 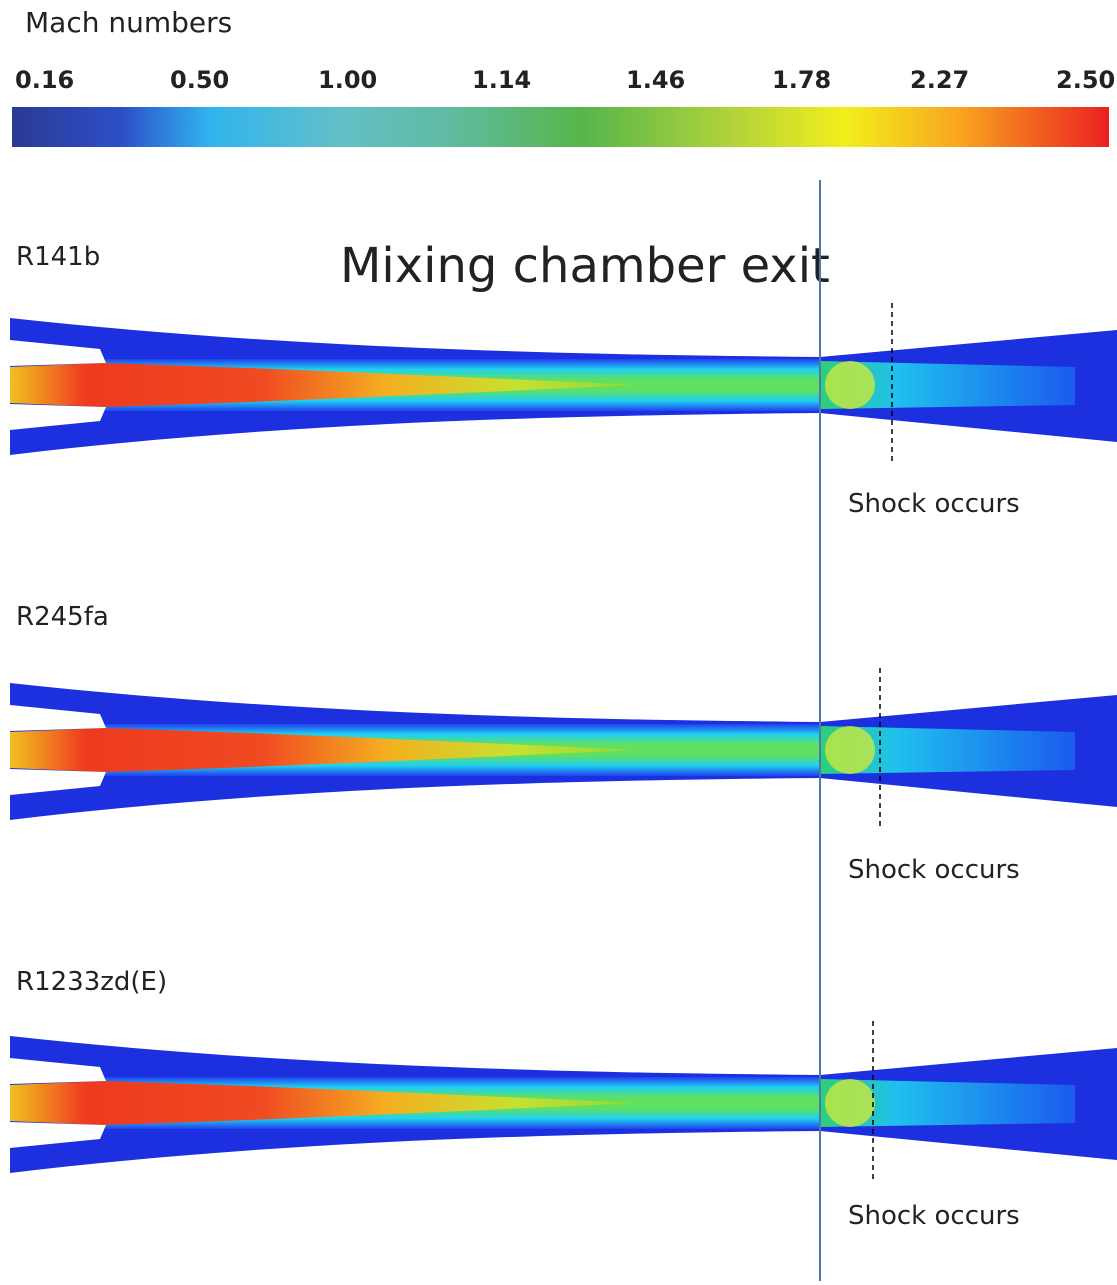 What do you see at coordinates (62, 617) in the screenshot?
I see `panel-label: R245fa` at bounding box center [62, 617].